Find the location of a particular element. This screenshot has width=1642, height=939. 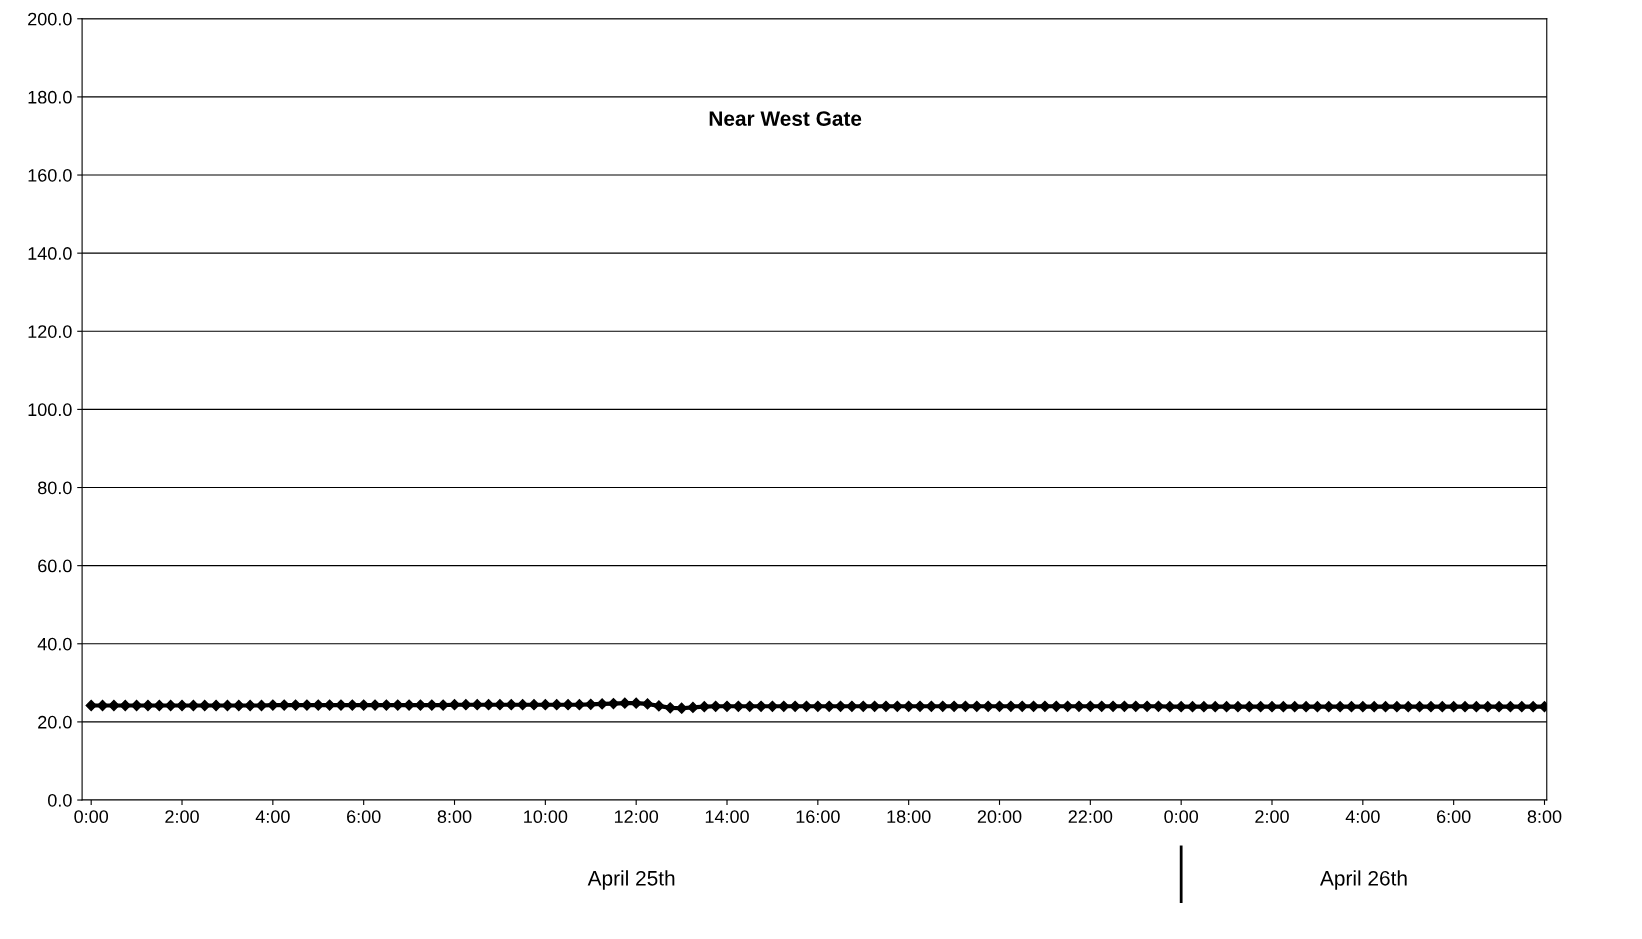

y-tick-label: 160.0 is located at coordinates (50, 175).